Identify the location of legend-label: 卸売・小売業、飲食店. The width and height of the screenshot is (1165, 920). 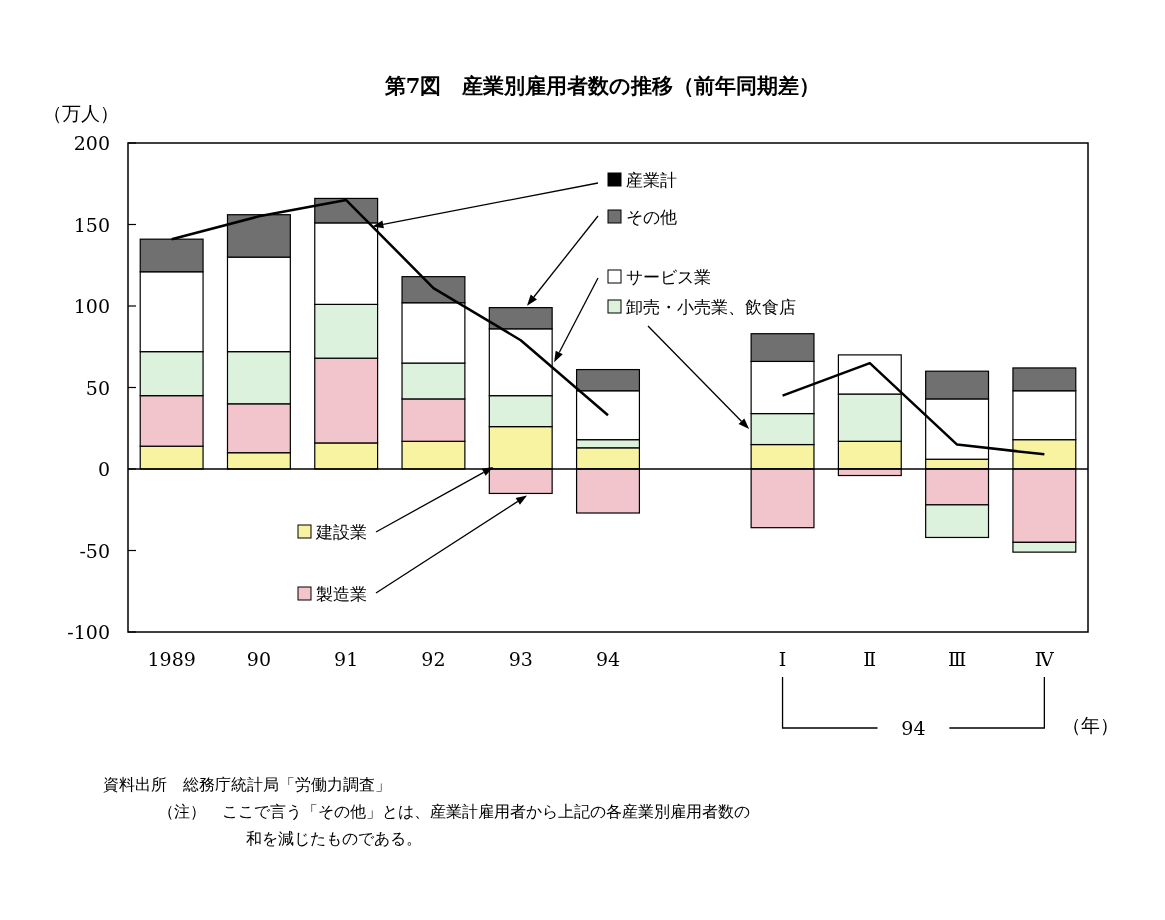
(711, 307).